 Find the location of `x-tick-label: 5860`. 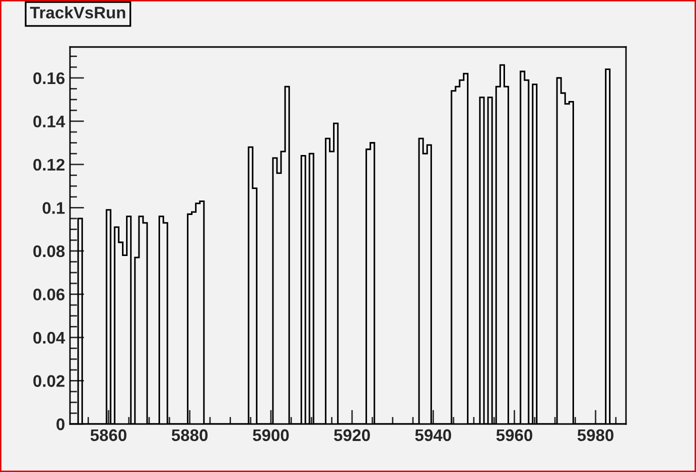

x-tick-label: 5860 is located at coordinates (108, 435).